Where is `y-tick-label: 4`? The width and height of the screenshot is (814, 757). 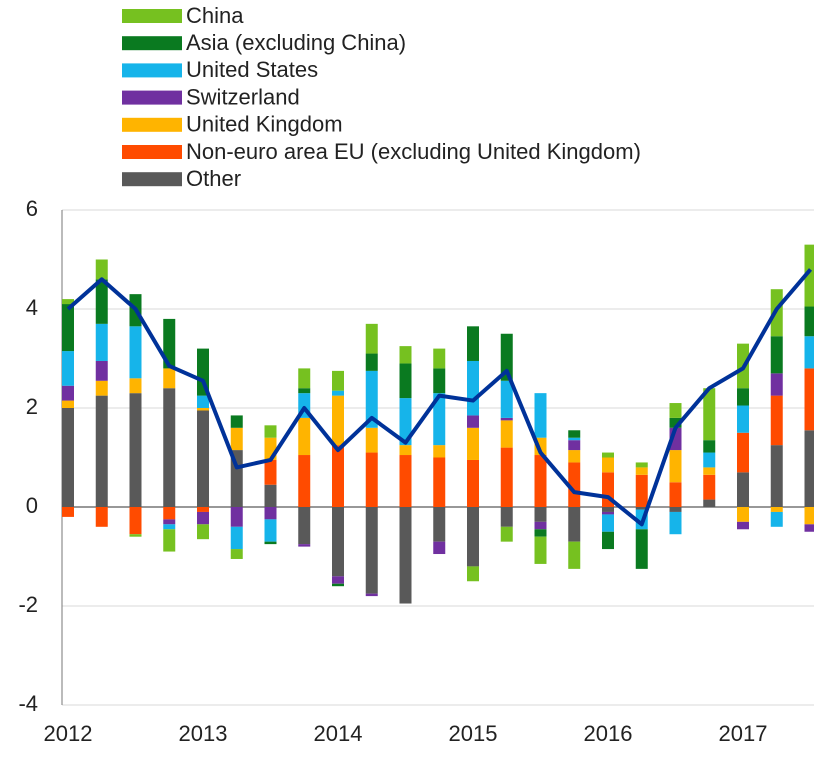
y-tick-label: 4 is located at coordinates (32, 307).